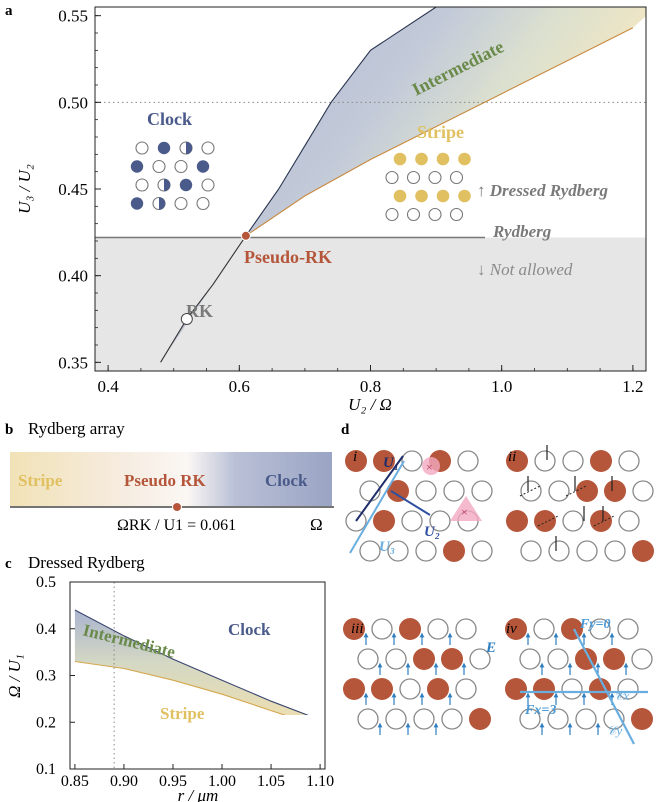  I want to click on stripe-boundary-line, so click(180, 687).